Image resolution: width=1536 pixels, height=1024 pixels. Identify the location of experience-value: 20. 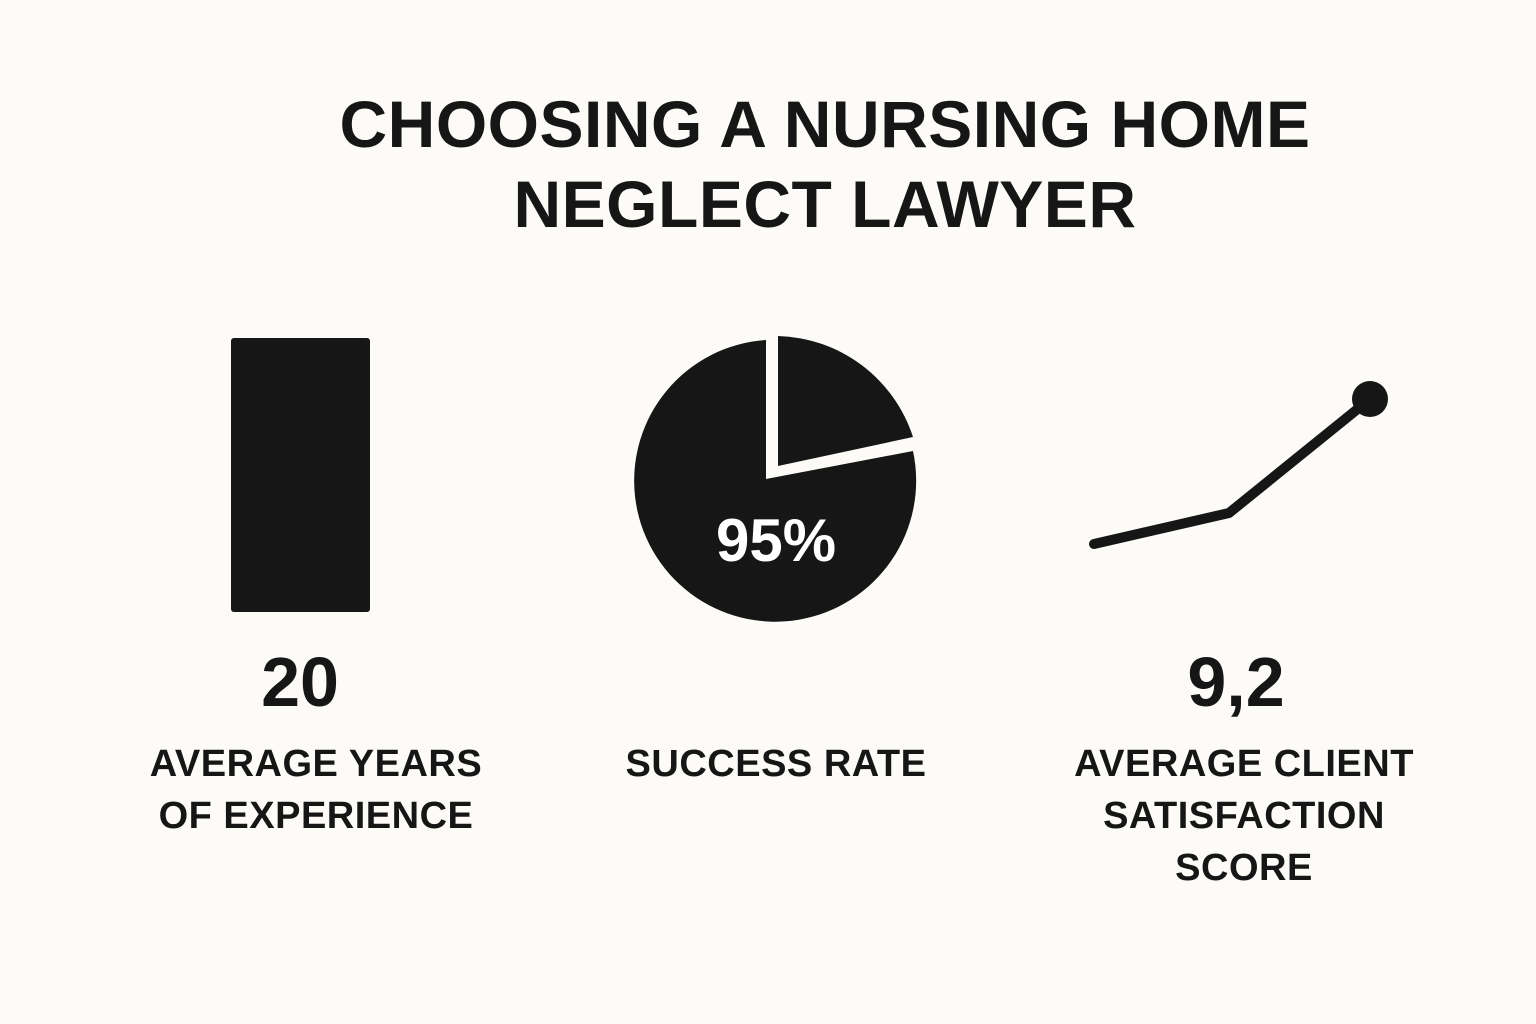
(300, 682).